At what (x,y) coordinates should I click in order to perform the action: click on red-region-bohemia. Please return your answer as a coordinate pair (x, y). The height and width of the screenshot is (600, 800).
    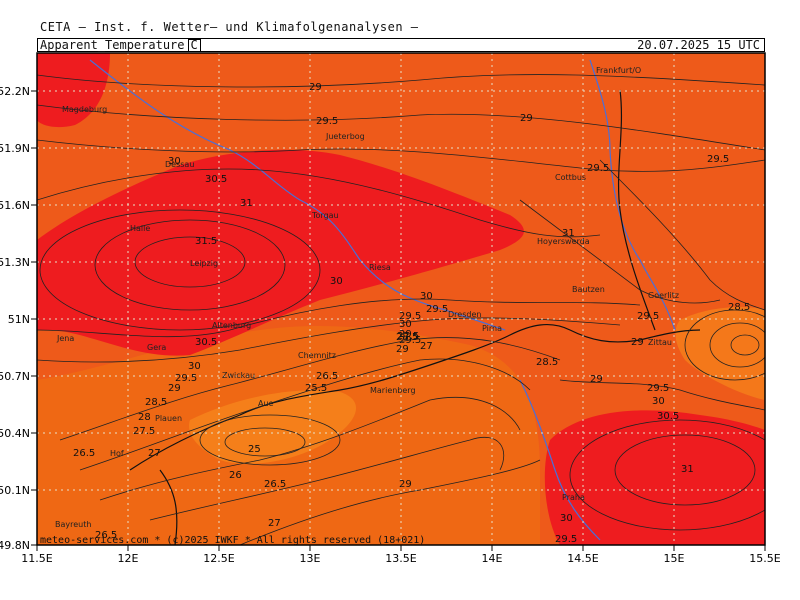
    Looking at the image, I should click on (654, 477).